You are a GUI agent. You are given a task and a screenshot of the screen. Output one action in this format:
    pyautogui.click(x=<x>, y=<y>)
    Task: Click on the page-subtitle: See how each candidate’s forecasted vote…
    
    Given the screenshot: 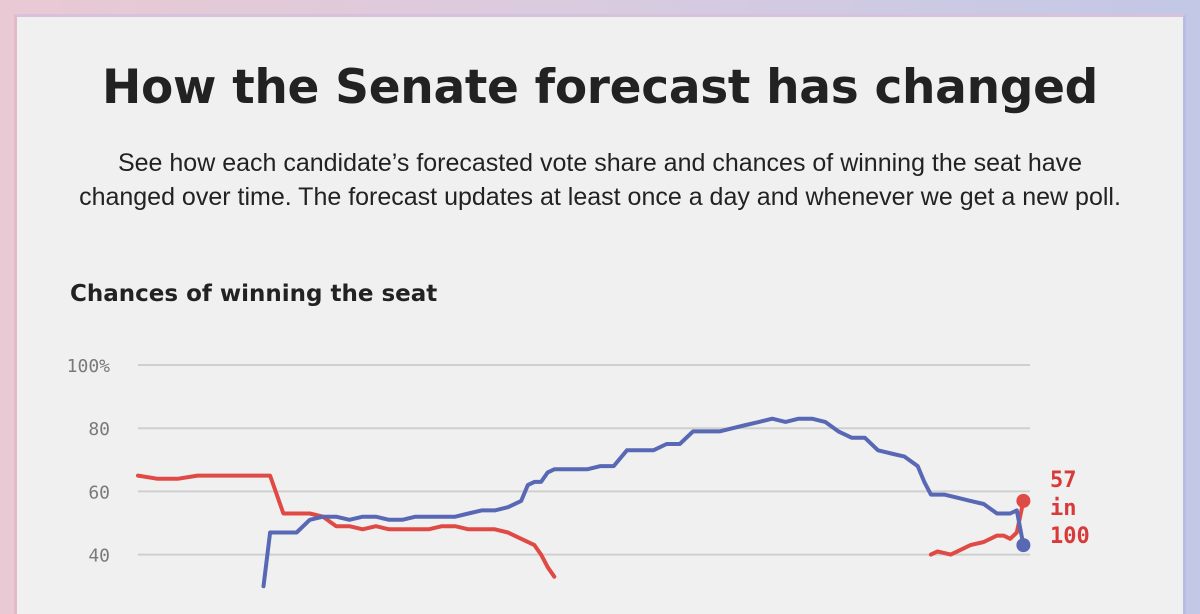 What is the action you would take?
    pyautogui.click(x=600, y=180)
    